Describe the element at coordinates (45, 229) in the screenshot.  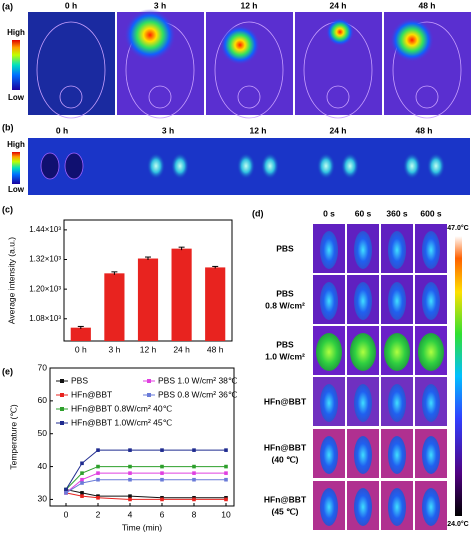
I see `y-tick-label: 1.44×10³` at that location.